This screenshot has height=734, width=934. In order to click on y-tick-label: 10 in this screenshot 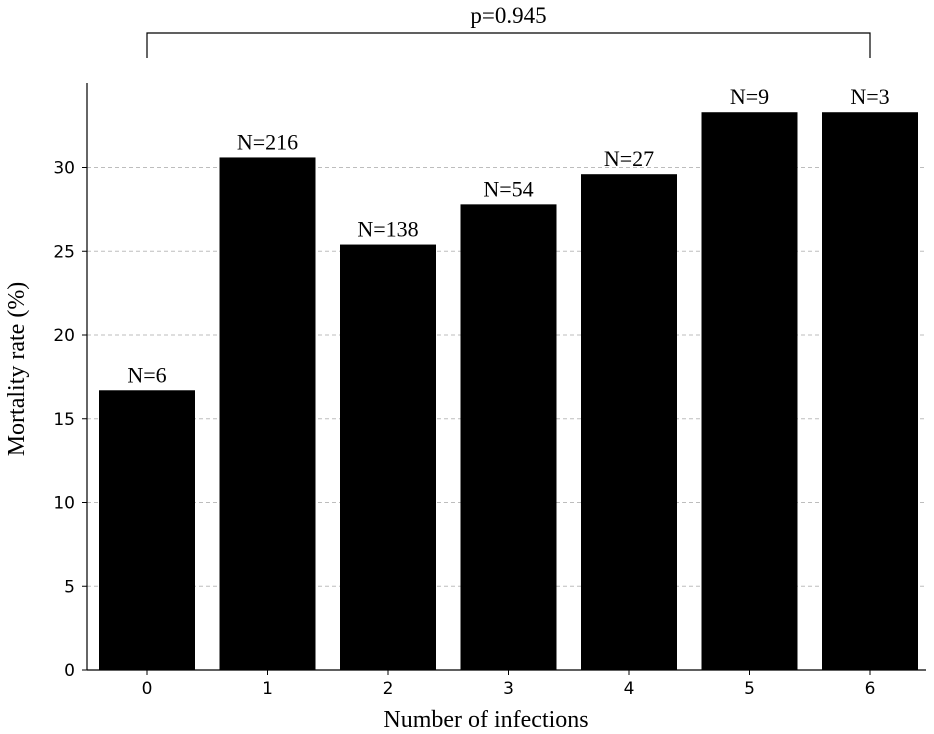, I will do `click(64, 504)`.